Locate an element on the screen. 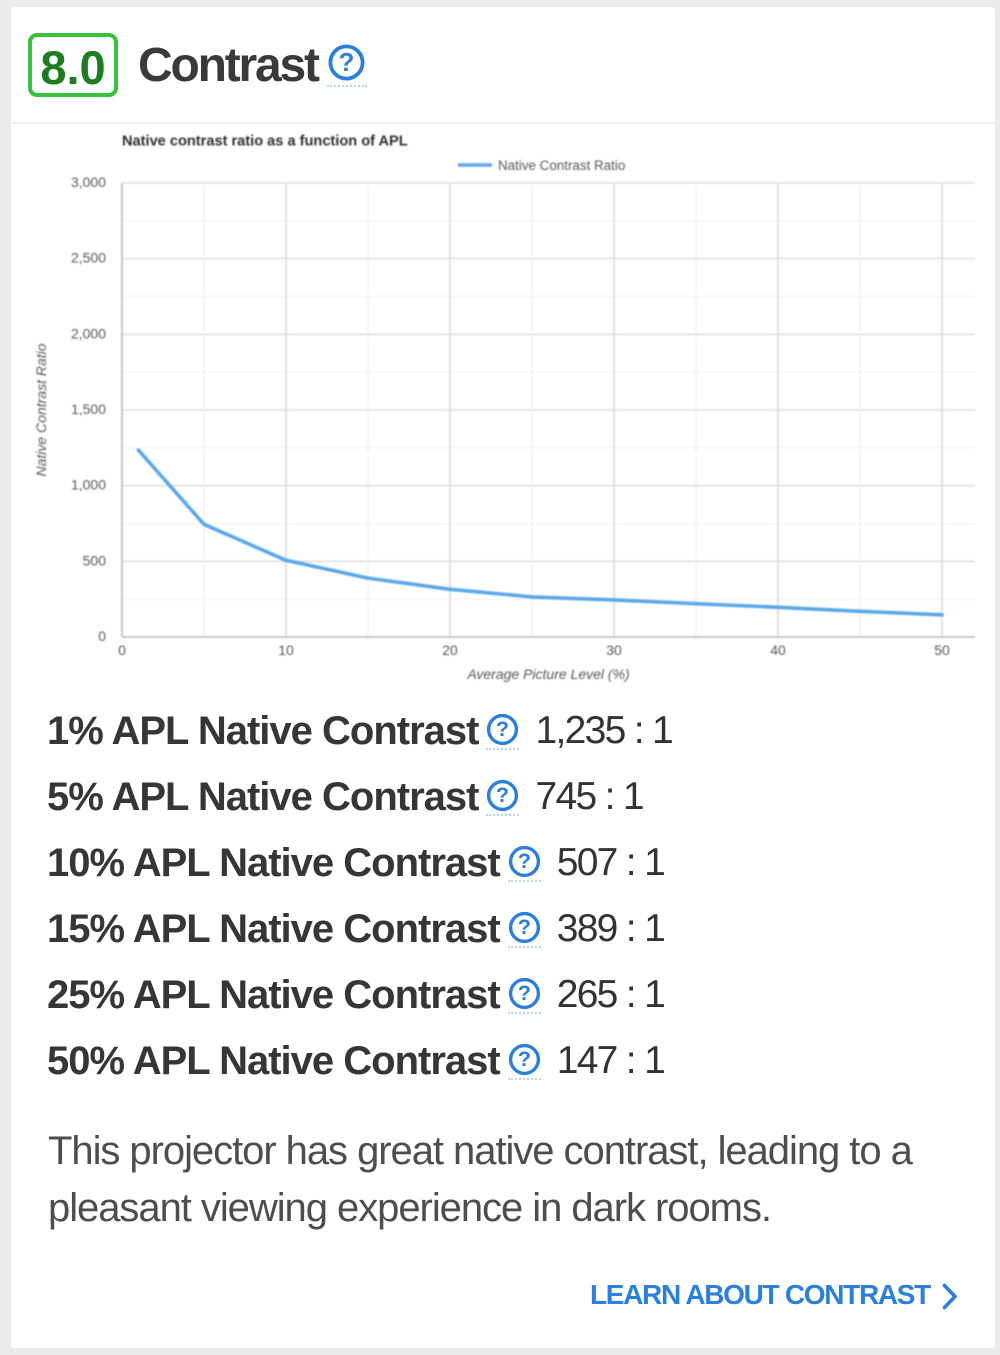 This screenshot has width=1000, height=1355. svg-text: 20 is located at coordinates (450, 650).